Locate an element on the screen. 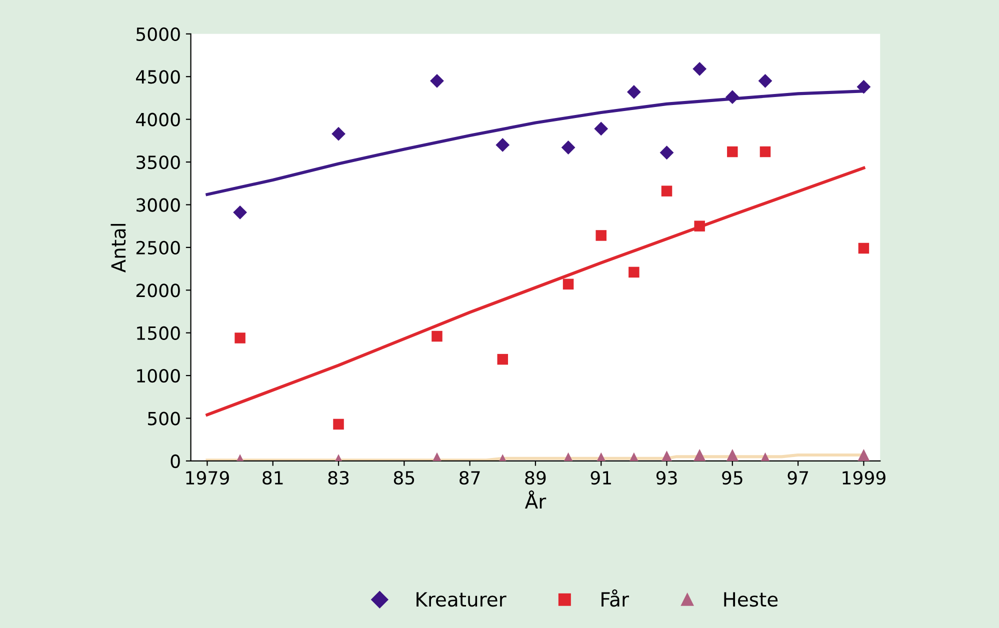 Image resolution: width=999 pixels, height=628 pixels. x-tick-label: 97 is located at coordinates (798, 477).